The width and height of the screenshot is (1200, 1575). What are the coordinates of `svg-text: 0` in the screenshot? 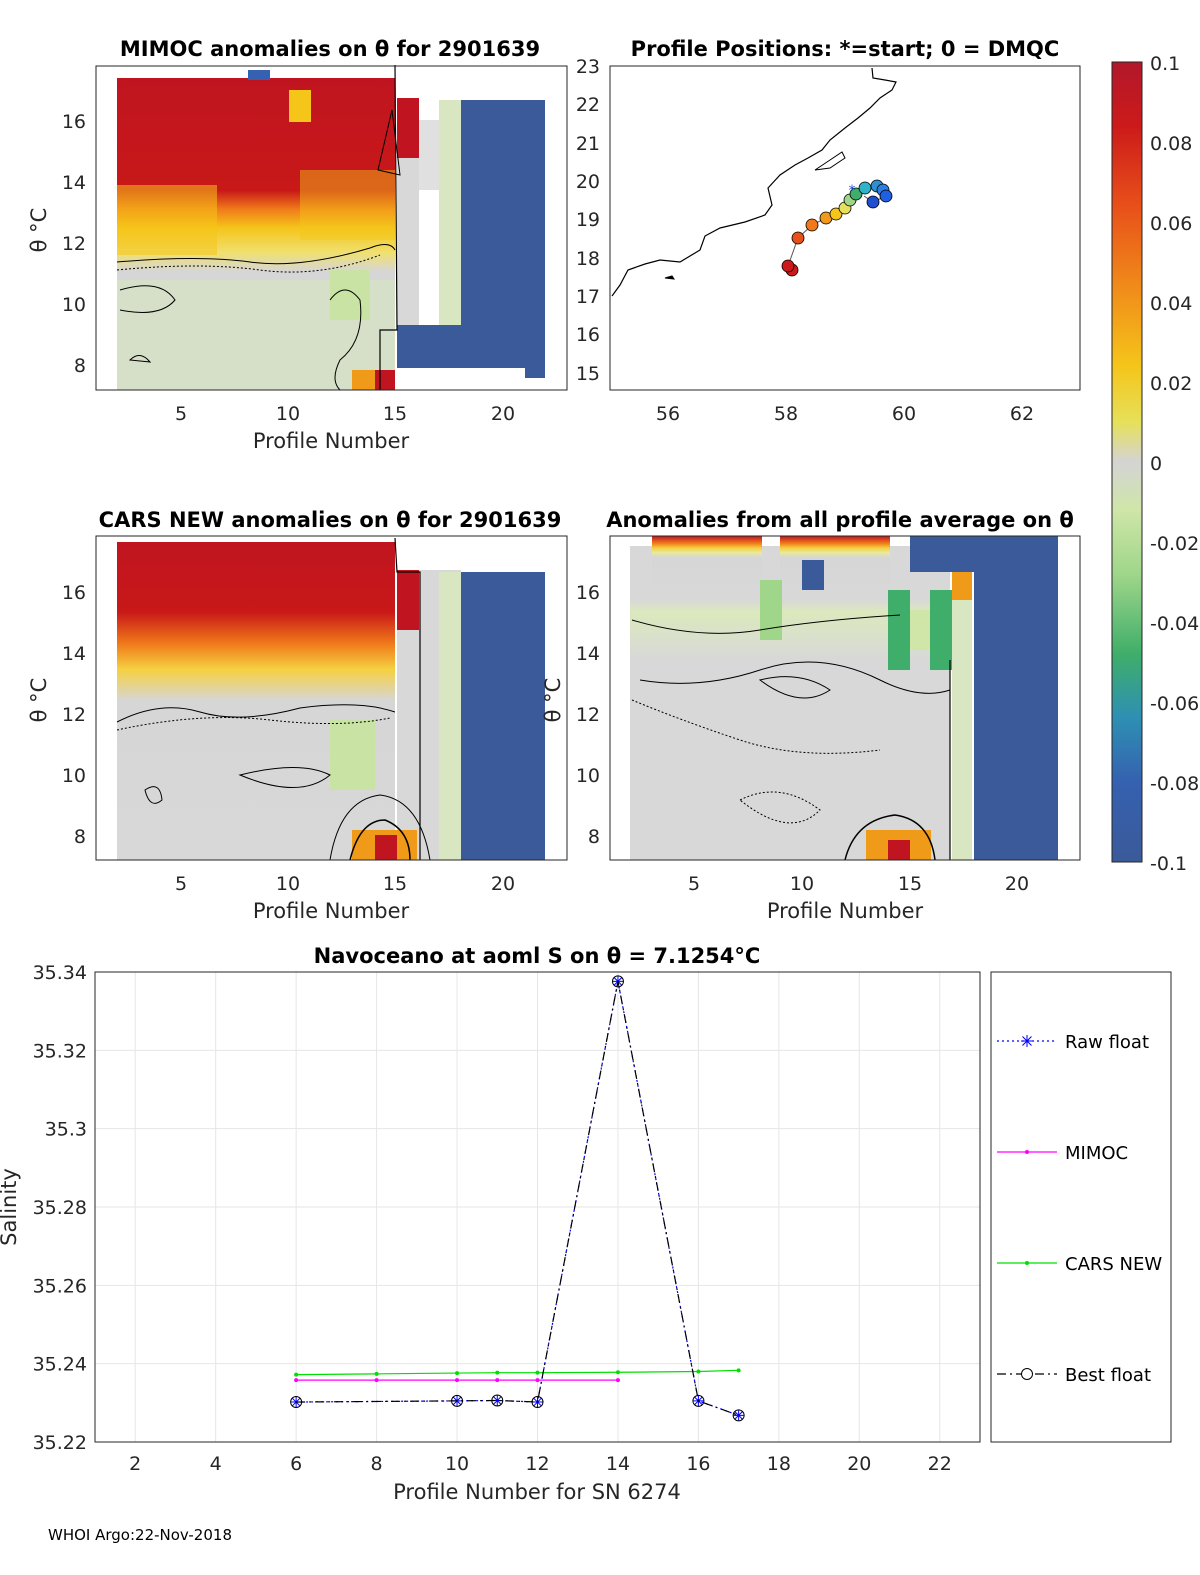 It's located at (1156, 464).